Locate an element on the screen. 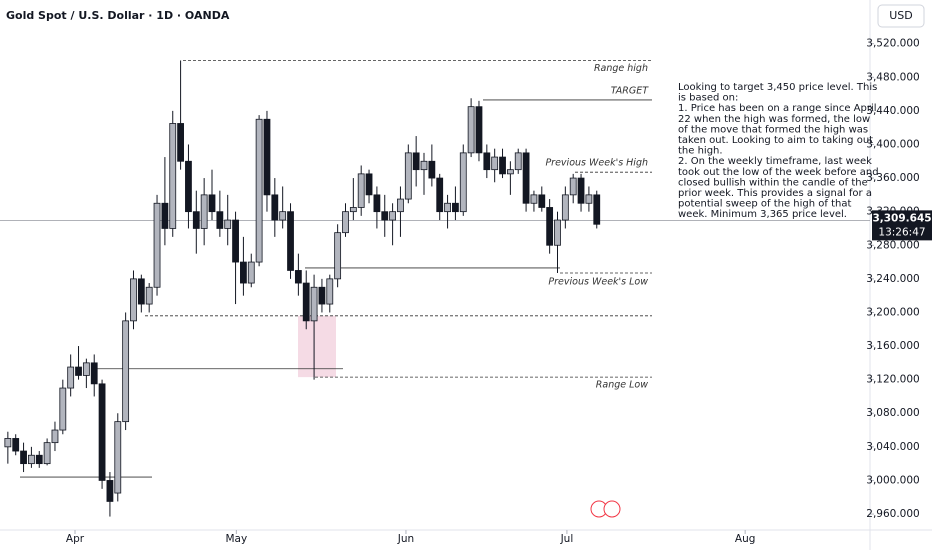  x-tick-label: Jun is located at coordinates (405, 539).